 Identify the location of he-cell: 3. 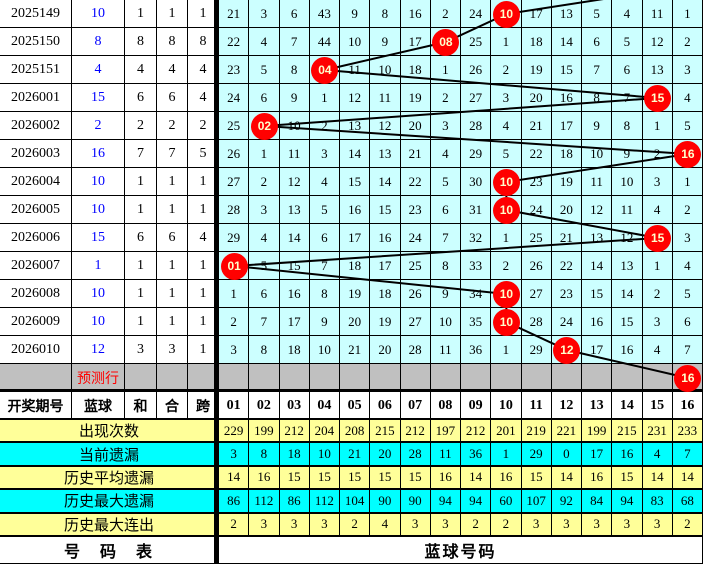
(141, 350).